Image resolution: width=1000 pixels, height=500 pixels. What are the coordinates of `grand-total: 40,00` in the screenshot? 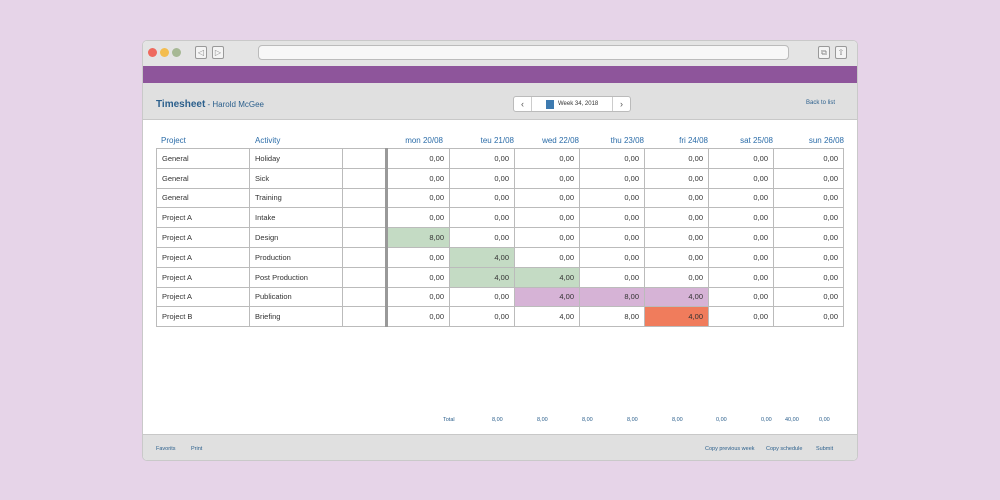 It's located at (792, 420).